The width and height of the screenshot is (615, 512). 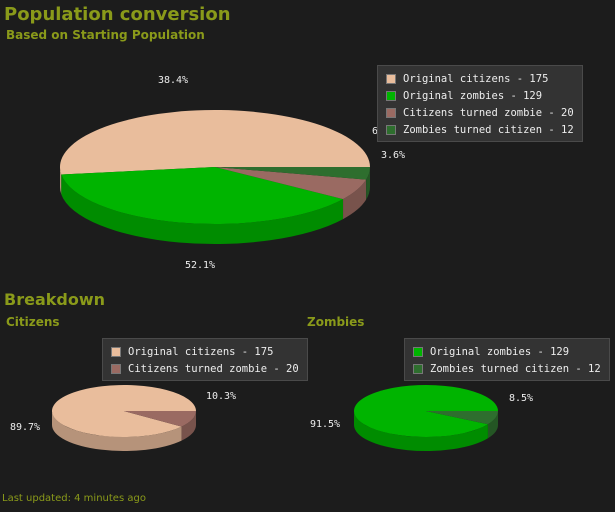 What do you see at coordinates (521, 398) in the screenshot?
I see `slice-percent-label: 8.5%` at bounding box center [521, 398].